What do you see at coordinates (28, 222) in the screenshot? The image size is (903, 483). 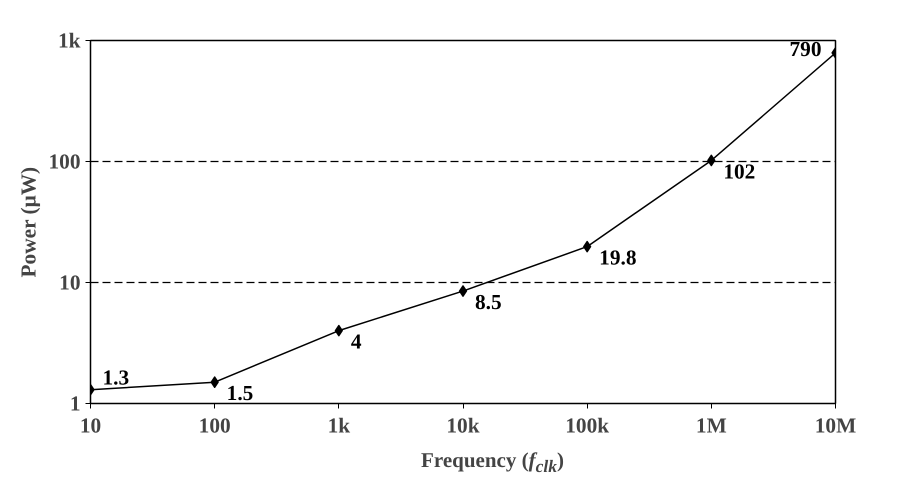 I see `y-axis-title: Power (μW)` at bounding box center [28, 222].